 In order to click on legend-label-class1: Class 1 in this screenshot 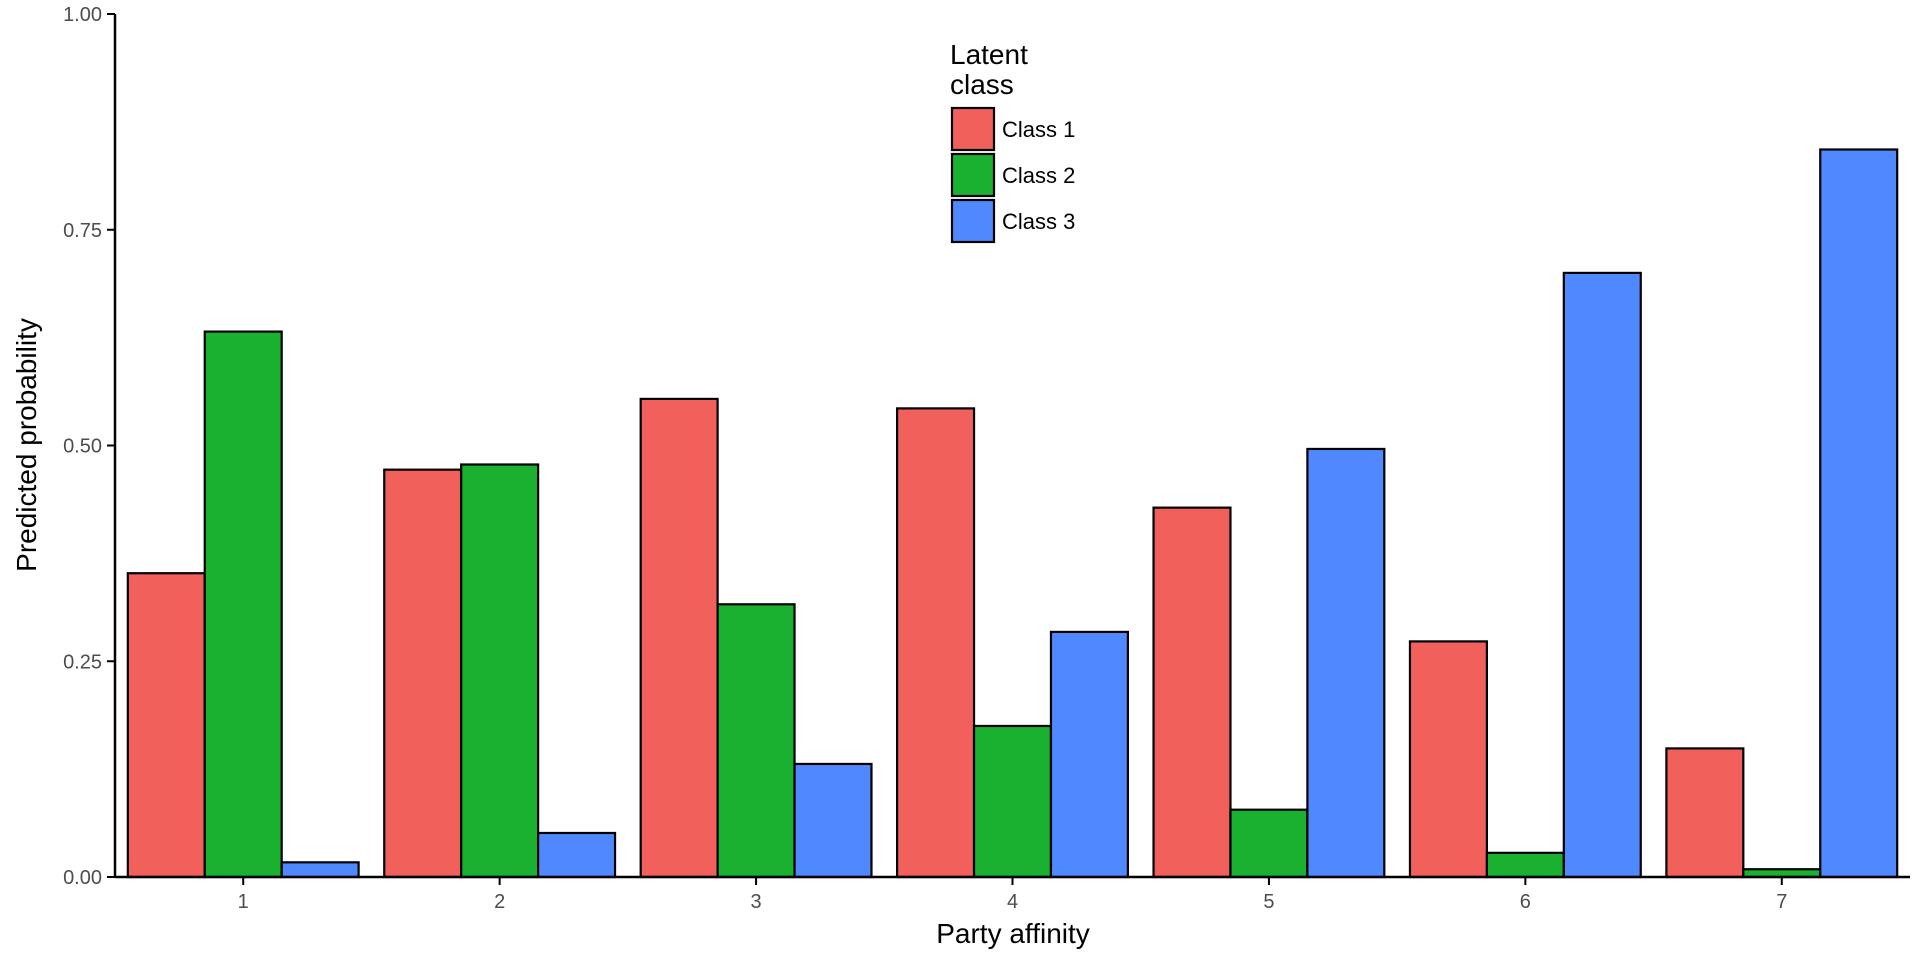, I will do `click(1038, 129)`.